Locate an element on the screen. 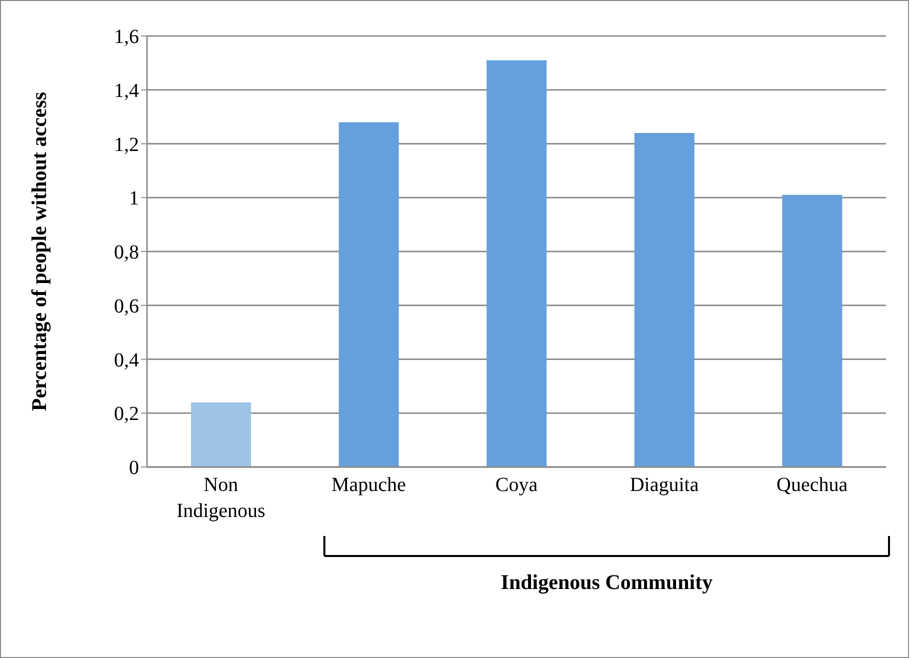 The height and width of the screenshot is (658, 915). x-tick-label: Quechua is located at coordinates (812, 485).